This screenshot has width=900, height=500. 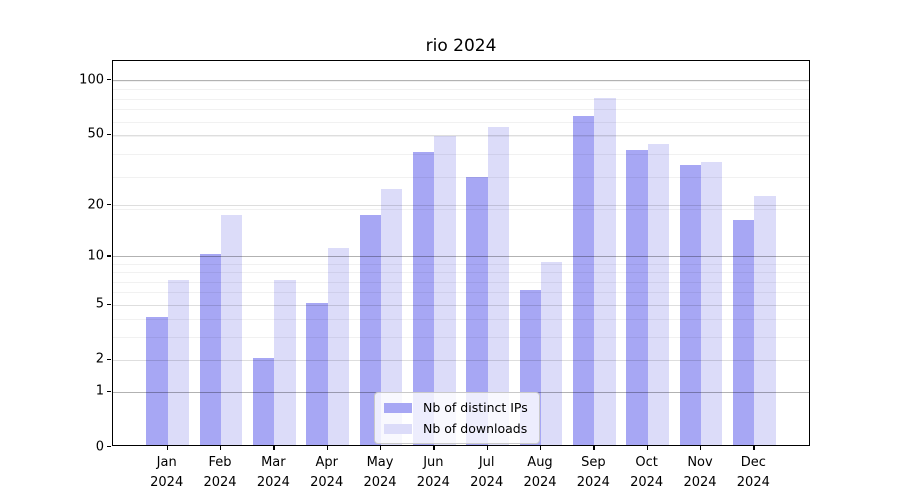 I want to click on y-tick-label: 5, so click(x=99, y=304).